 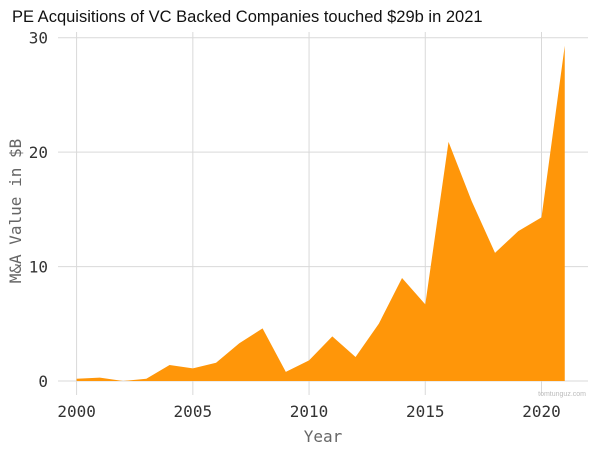 I want to click on x-tick-label: 2015, so click(x=425, y=411).